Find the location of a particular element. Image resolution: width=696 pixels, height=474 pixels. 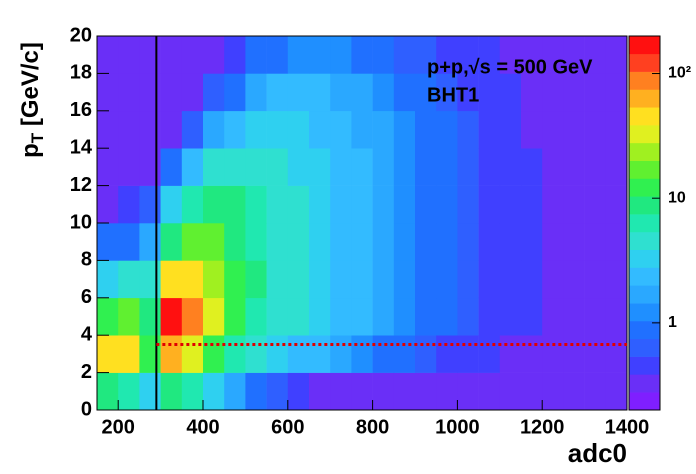

colorbar-frame is located at coordinates (644, 223).